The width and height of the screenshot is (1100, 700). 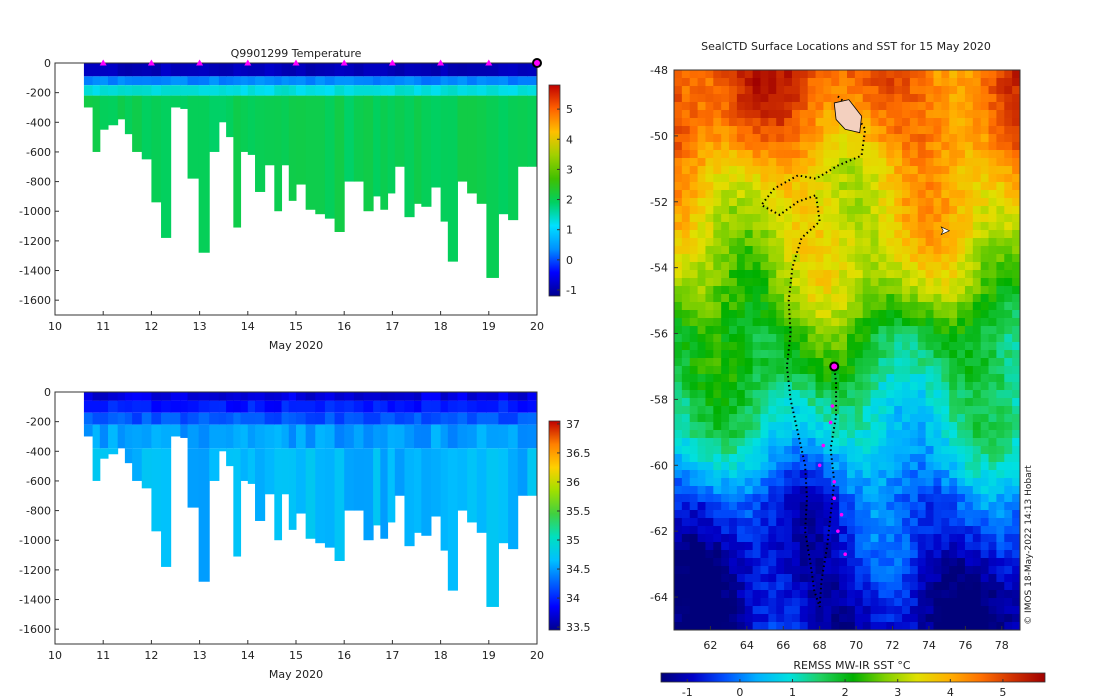 I want to click on temperature-section-title: Q9901299 Temperature, so click(x=296, y=53).